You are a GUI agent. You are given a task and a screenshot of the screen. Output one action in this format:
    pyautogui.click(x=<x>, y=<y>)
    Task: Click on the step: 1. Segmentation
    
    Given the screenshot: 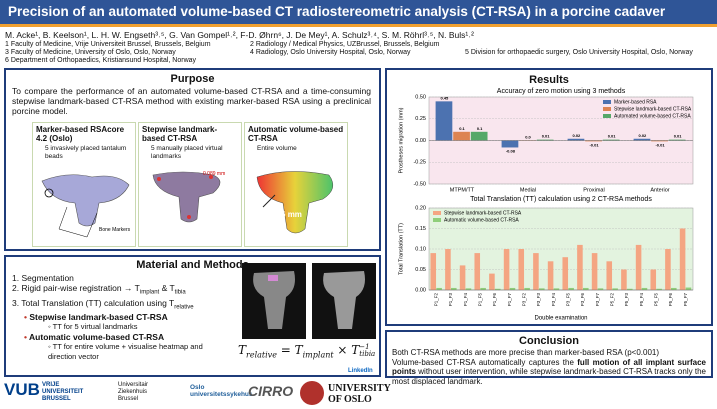 What is the action you would take?
    pyautogui.click(x=43, y=278)
    